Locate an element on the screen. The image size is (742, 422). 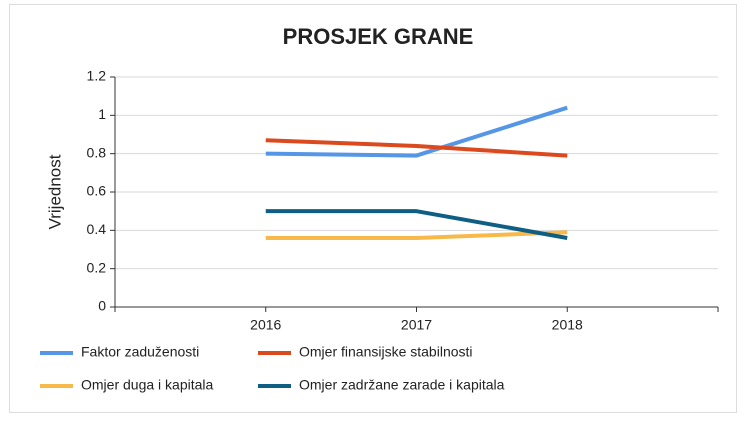
y-tick-label: 0.6 is located at coordinates (97, 191).